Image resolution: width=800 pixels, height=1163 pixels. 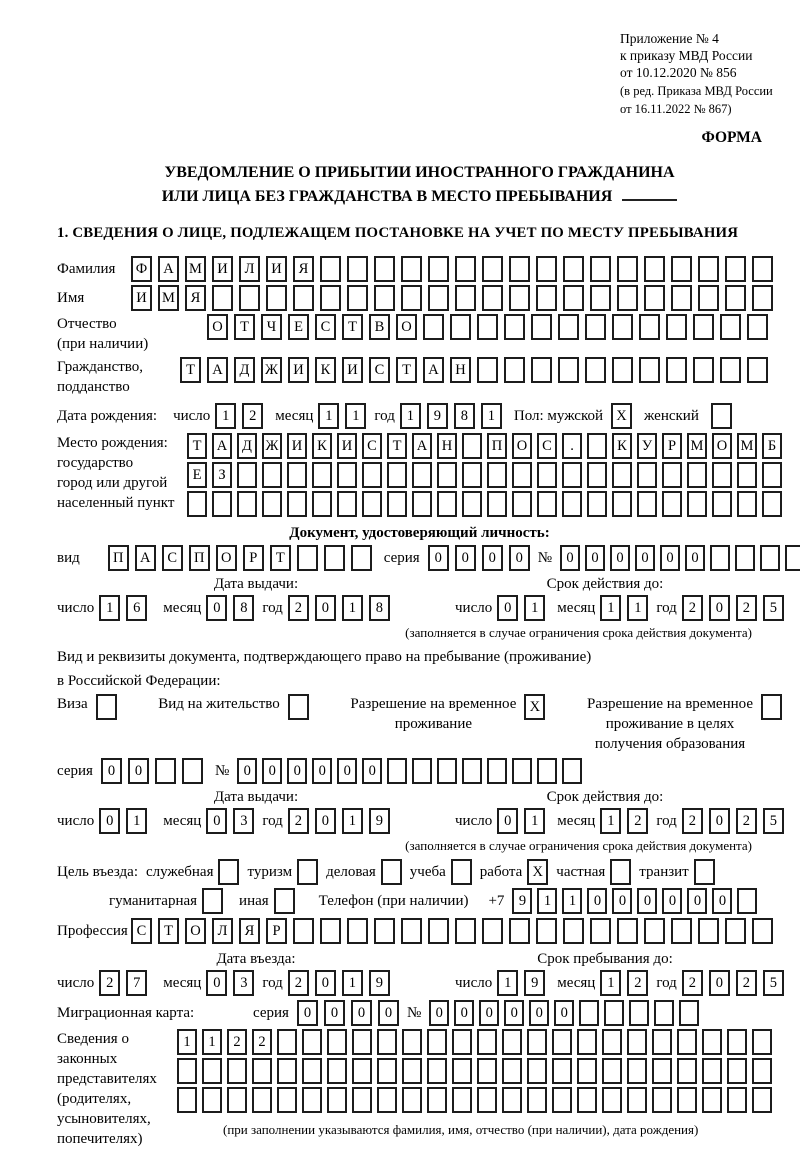 I want to click on form-cell: X, so click(x=535, y=707).